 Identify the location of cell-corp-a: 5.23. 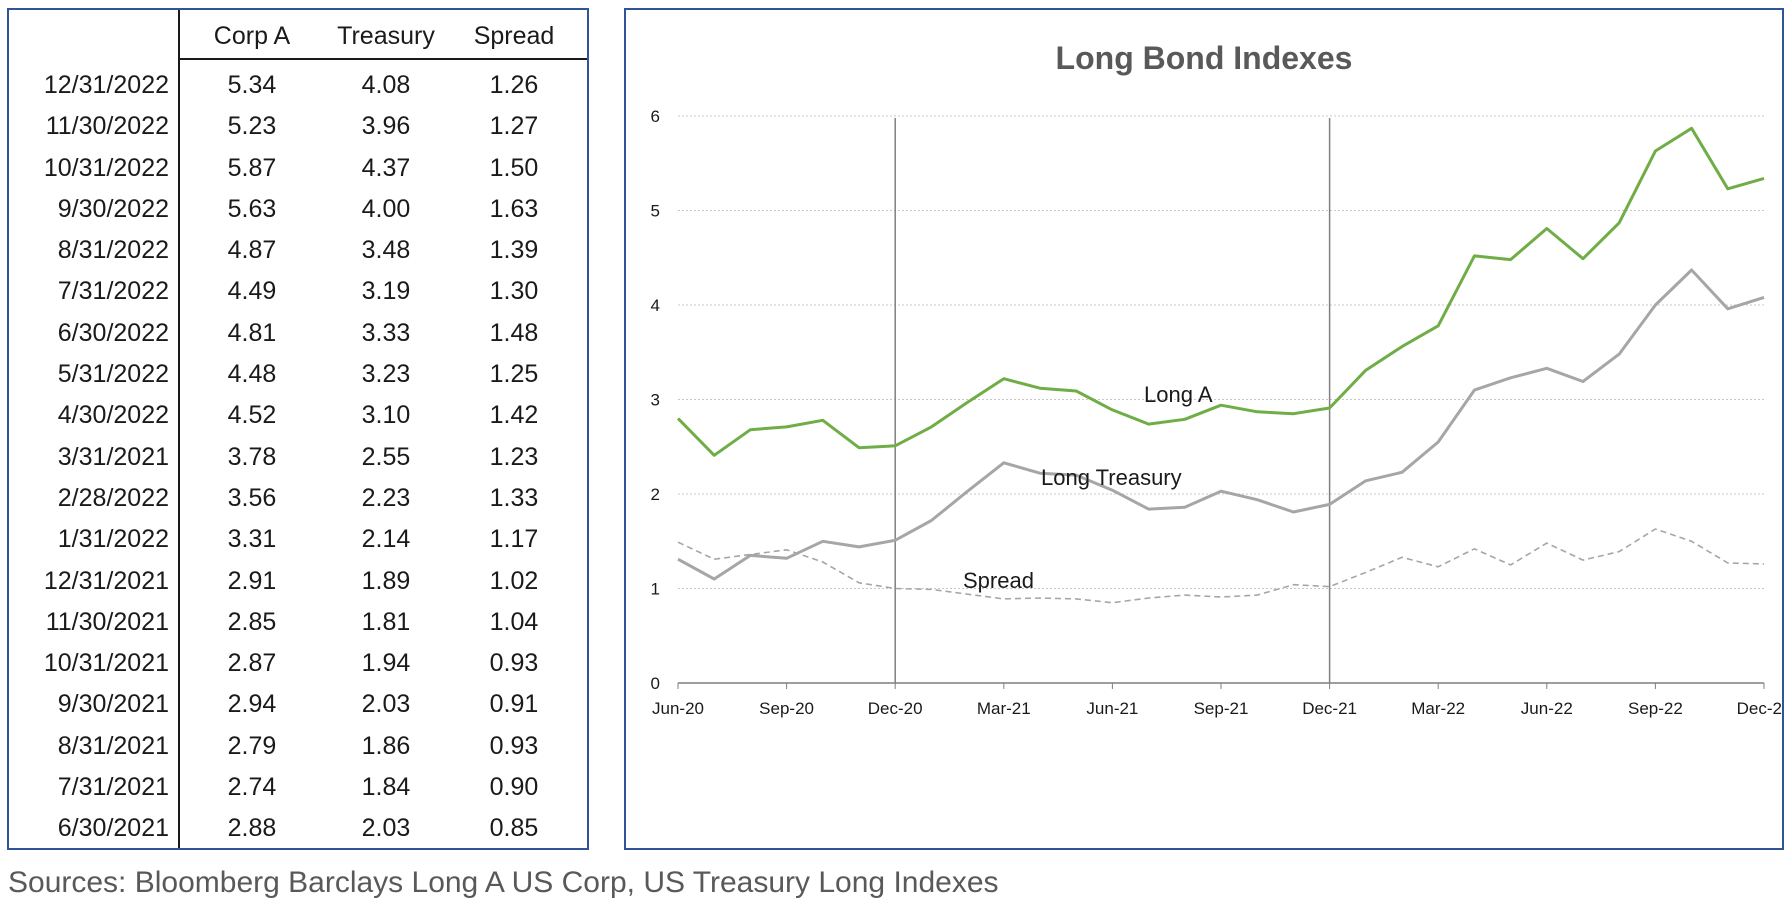
(252, 126).